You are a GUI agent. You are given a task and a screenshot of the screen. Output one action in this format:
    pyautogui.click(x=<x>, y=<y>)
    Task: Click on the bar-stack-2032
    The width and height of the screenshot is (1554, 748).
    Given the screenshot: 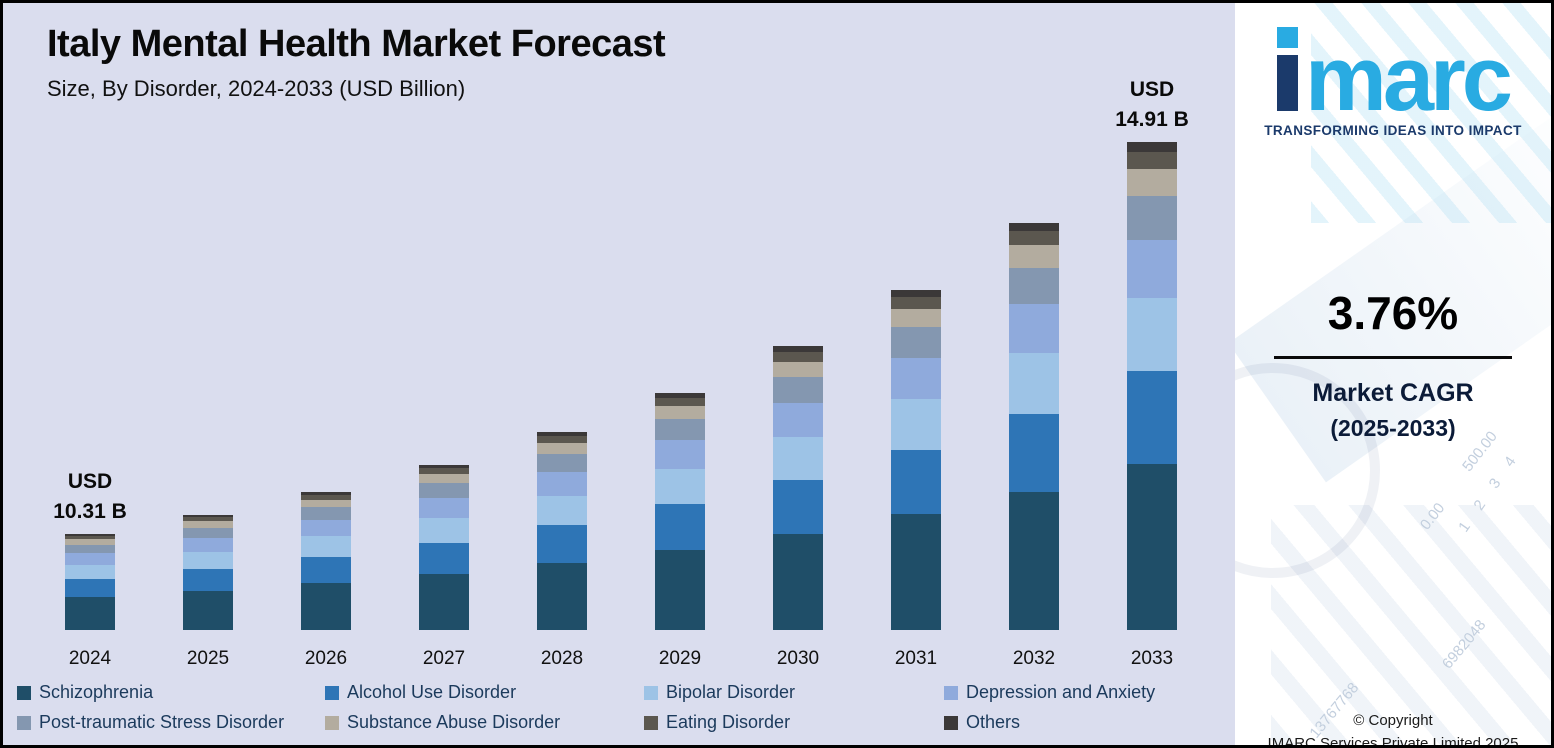 What is the action you would take?
    pyautogui.click(x=1034, y=426)
    